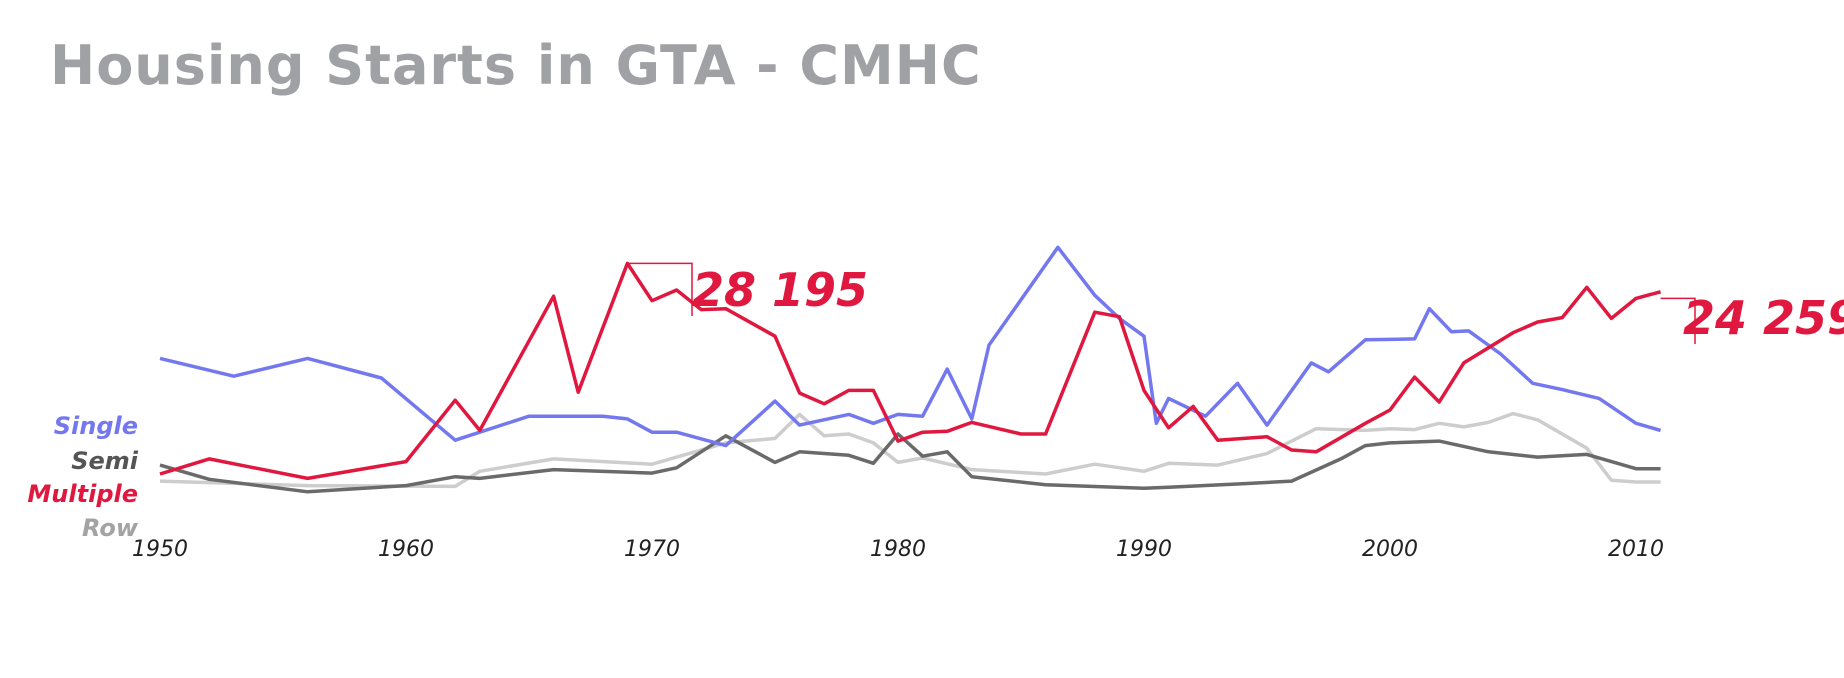 Image resolution: width=1844 pixels, height=678 pixels. Describe the element at coordinates (910, 463) in the screenshot. I see `series-line-semi` at that location.